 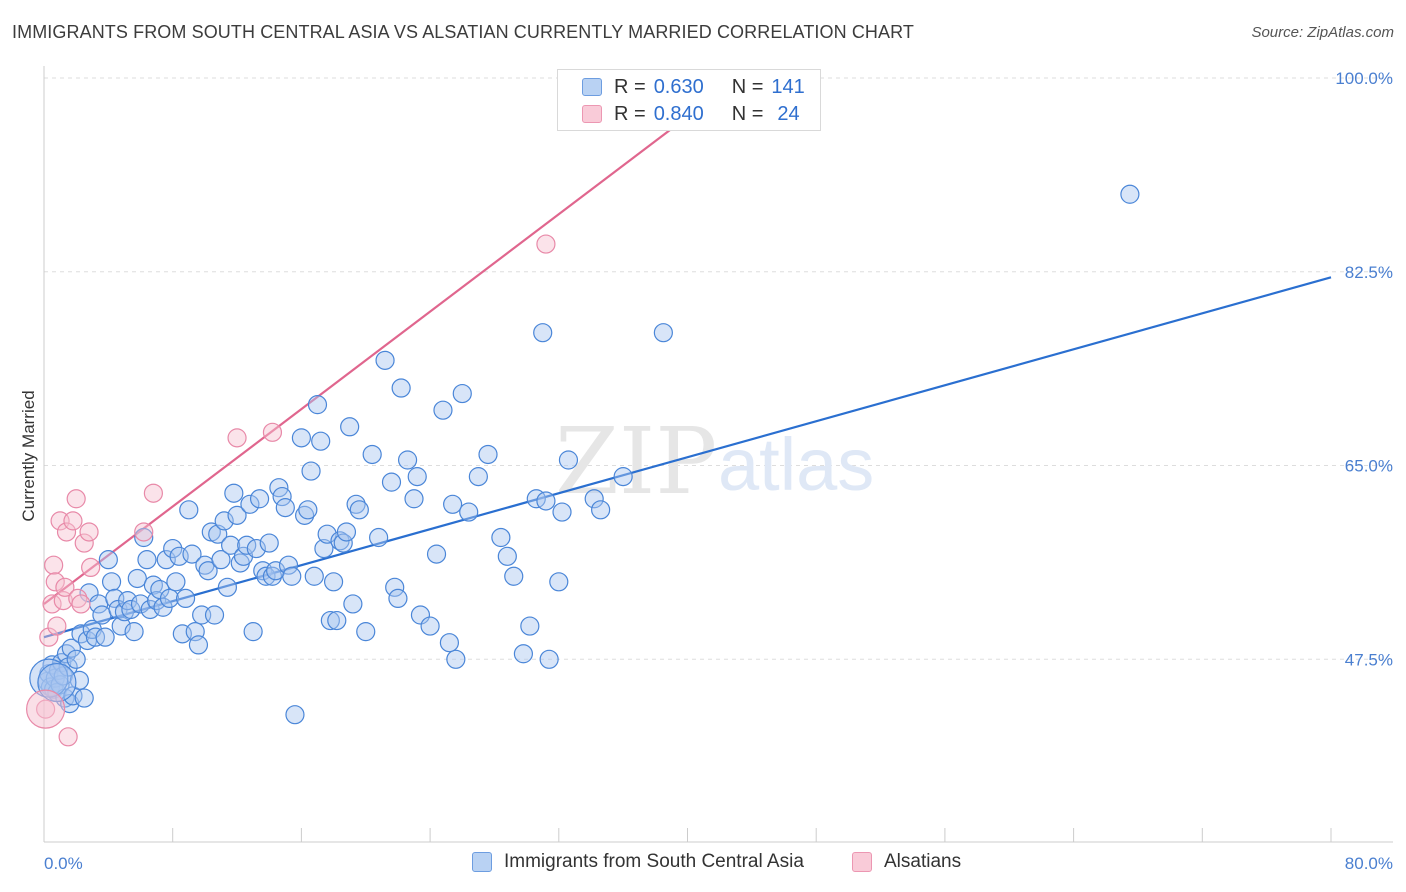 I want to click on legend-item-alsatians: Alsatians, so click(x=906, y=862).